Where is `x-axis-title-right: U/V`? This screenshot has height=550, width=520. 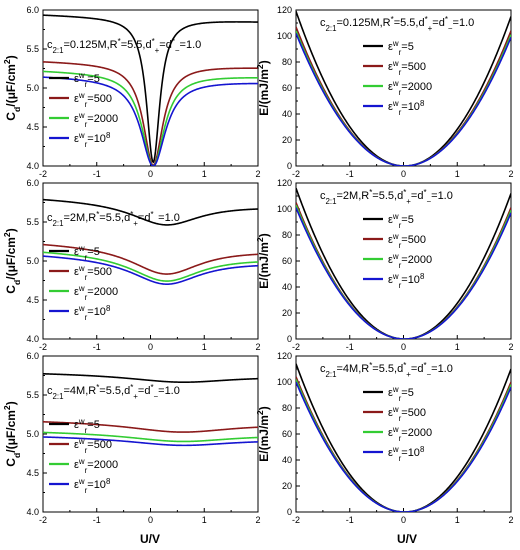 x-axis-title-right: U/V is located at coordinates (407, 539).